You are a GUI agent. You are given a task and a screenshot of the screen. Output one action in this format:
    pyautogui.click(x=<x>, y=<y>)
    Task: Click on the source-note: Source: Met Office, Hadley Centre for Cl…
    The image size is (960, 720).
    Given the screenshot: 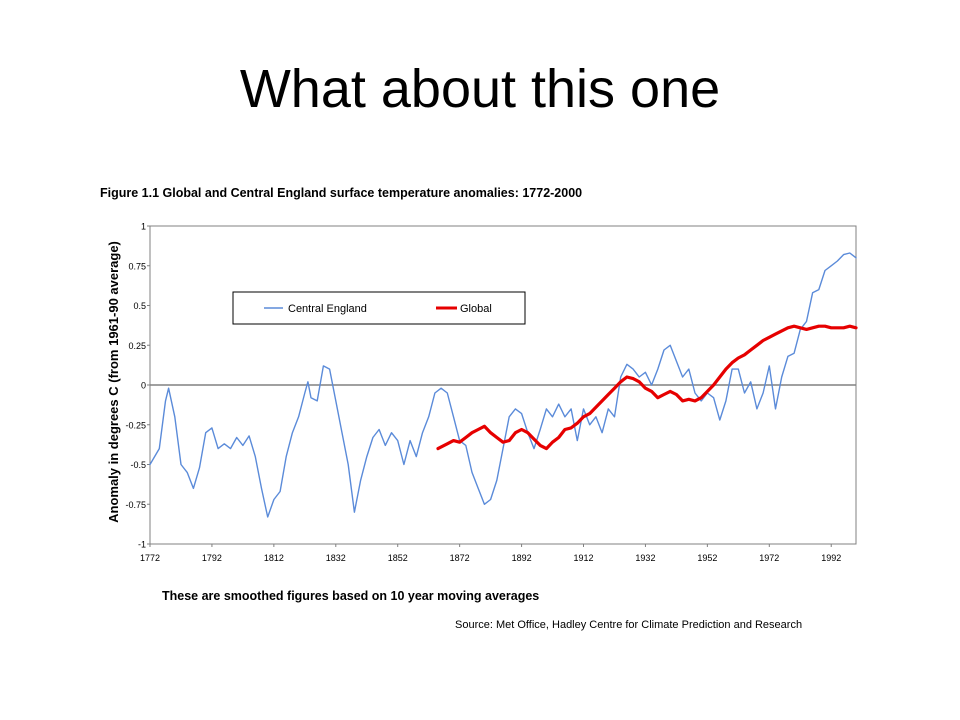 What is the action you would take?
    pyautogui.click(x=628, y=625)
    